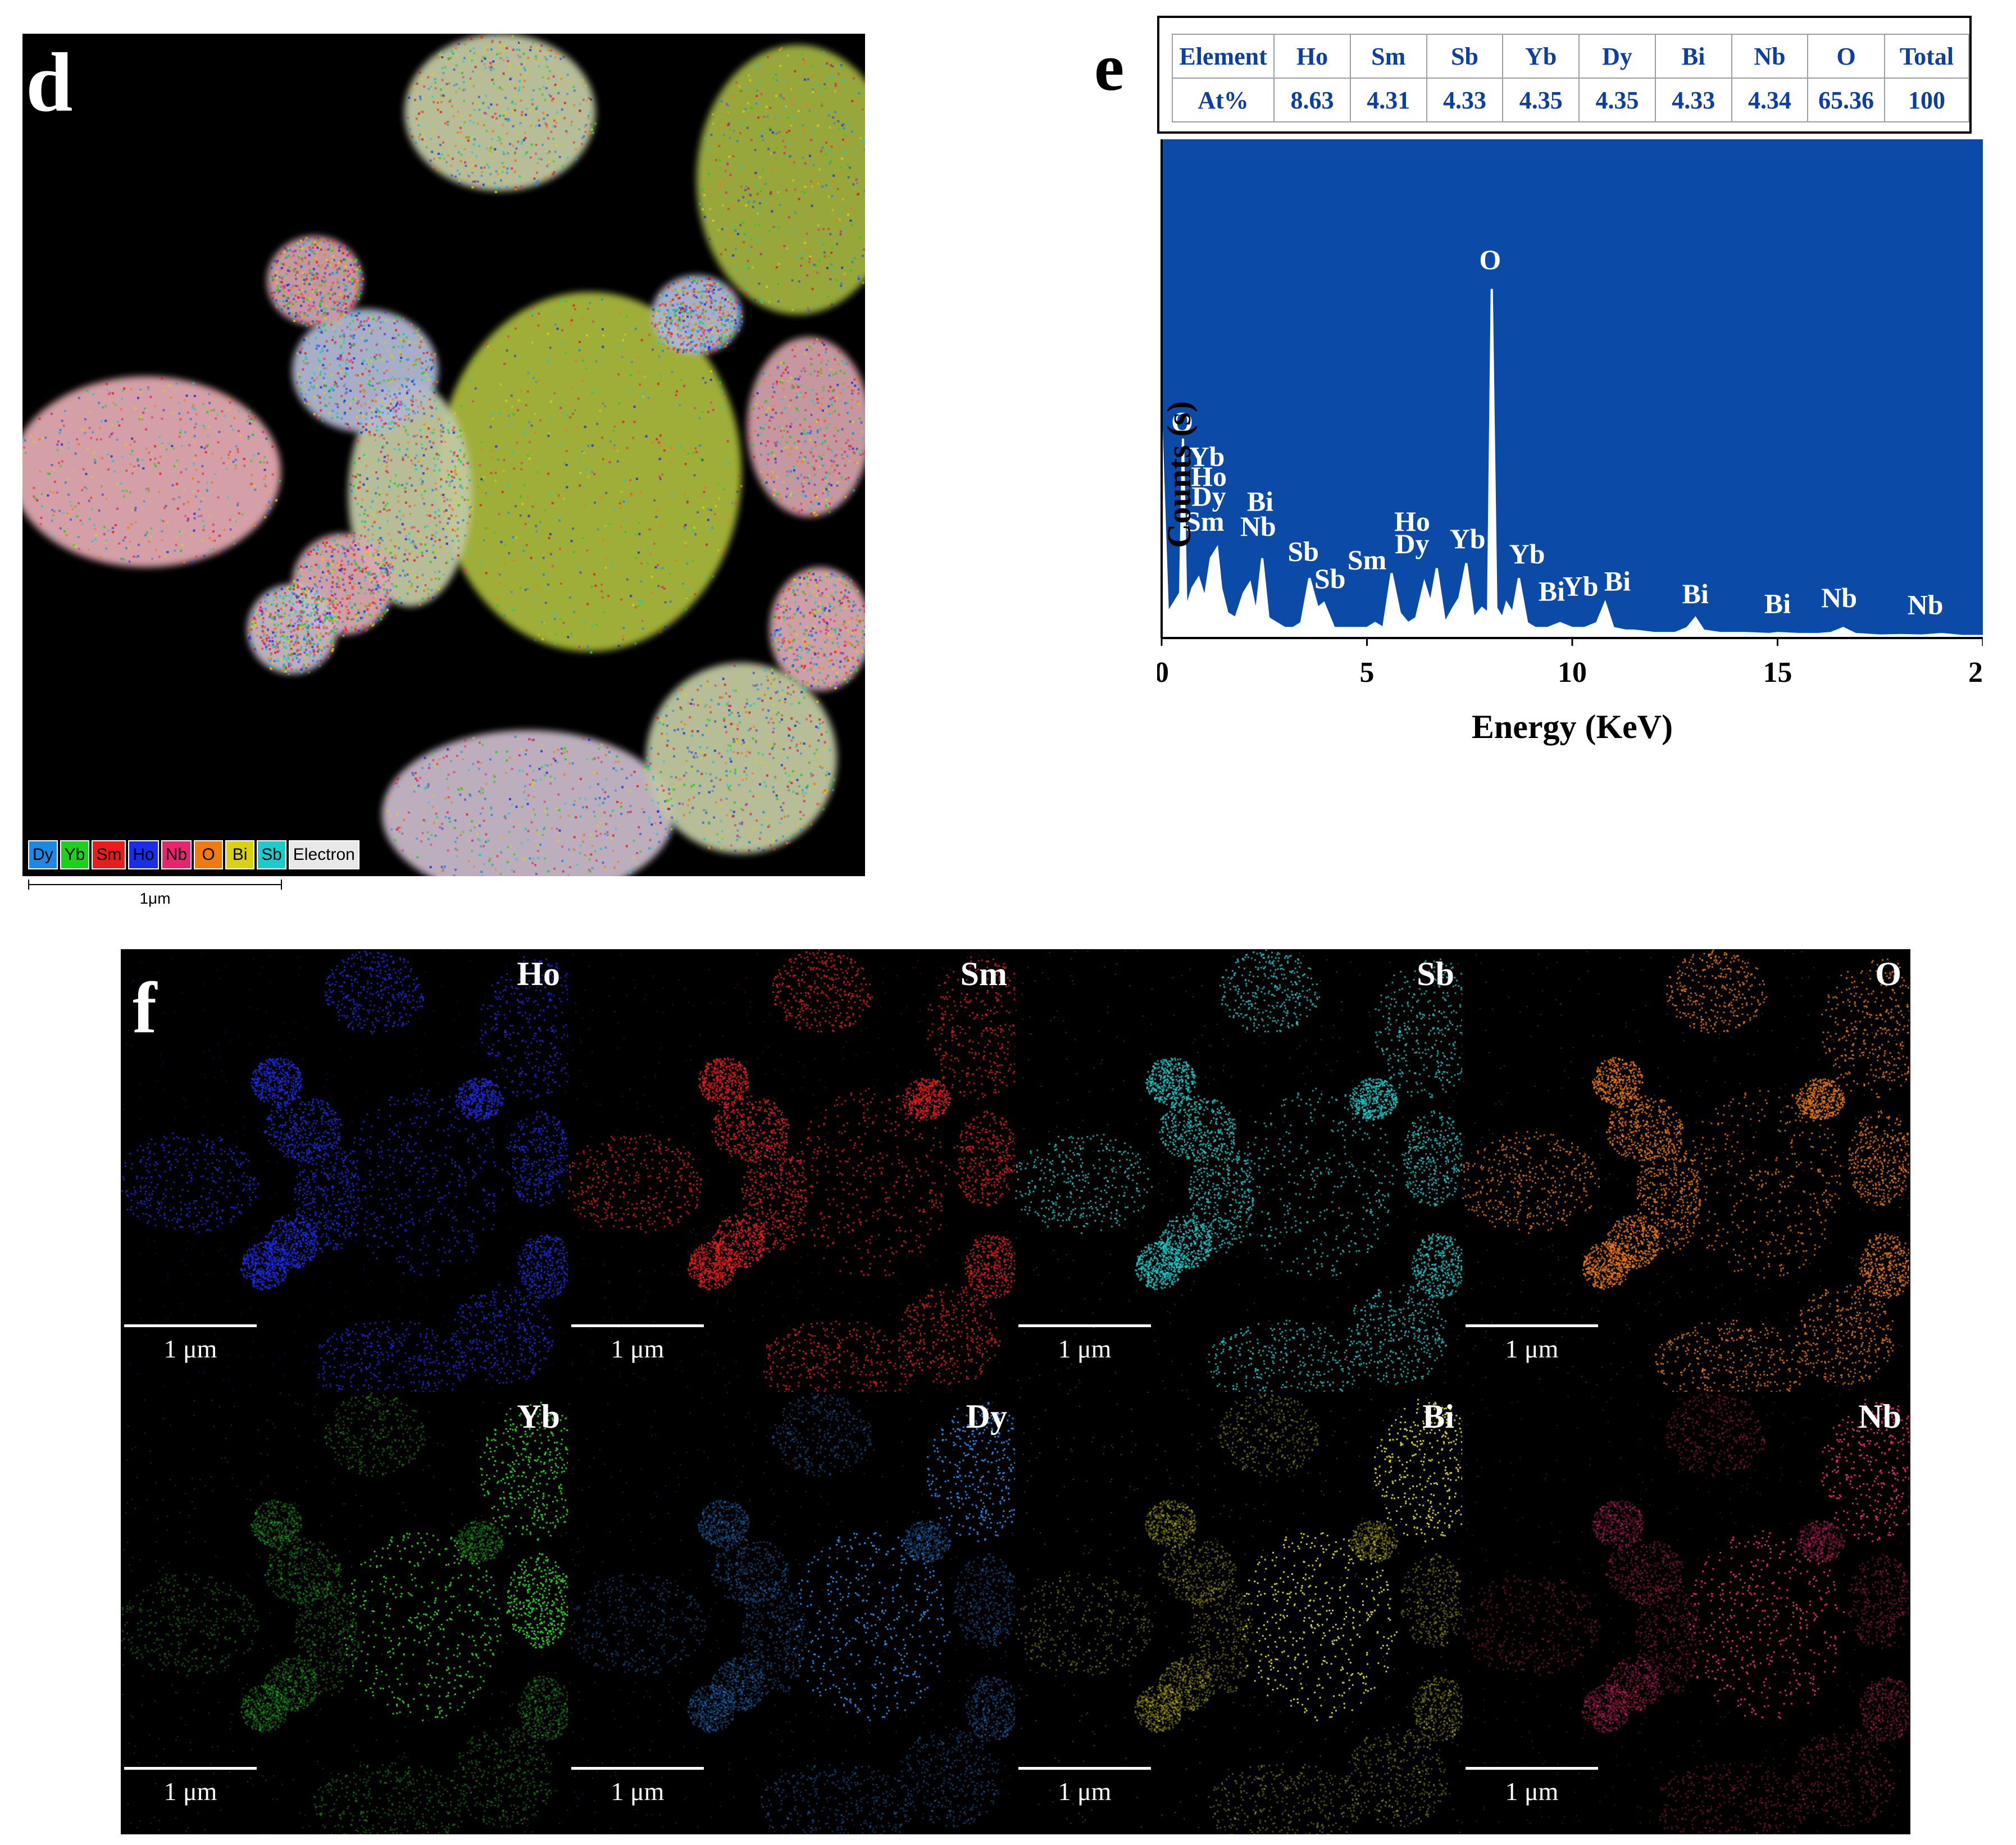 The height and width of the screenshot is (1845, 2016). Describe the element at coordinates (1617, 100) in the screenshot. I see `table-cell-dy: 4.35` at that location.